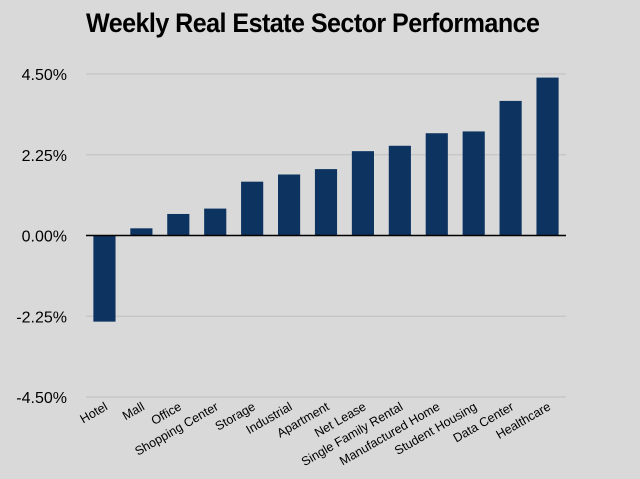 Image resolution: width=640 pixels, height=479 pixels. I want to click on y-tick-label: -4.50%, so click(41, 398).